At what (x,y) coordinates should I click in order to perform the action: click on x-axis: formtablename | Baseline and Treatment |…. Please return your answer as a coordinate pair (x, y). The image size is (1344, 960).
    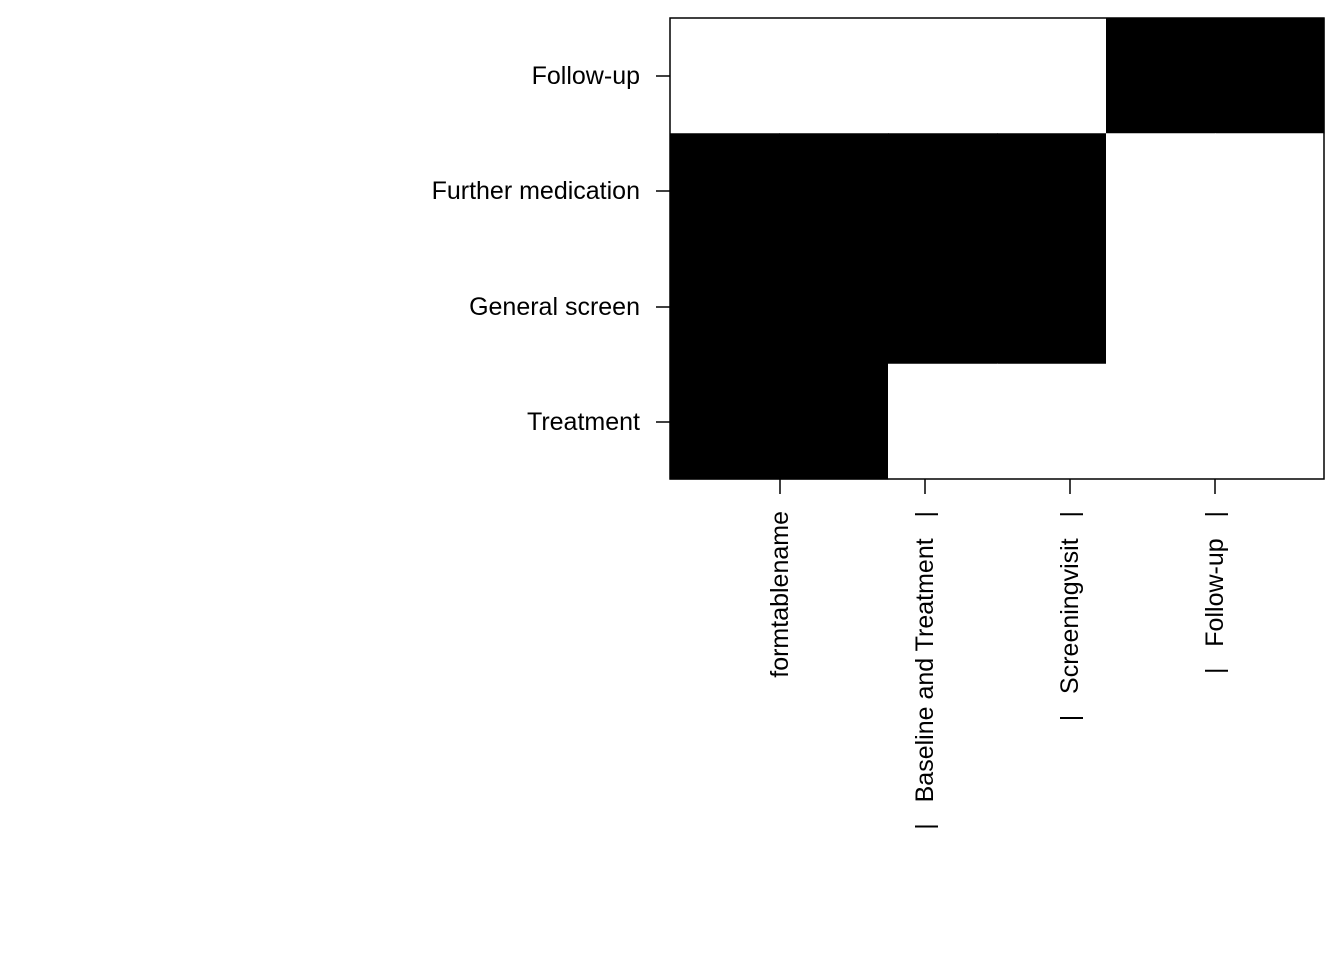
    Looking at the image, I should click on (997, 654).